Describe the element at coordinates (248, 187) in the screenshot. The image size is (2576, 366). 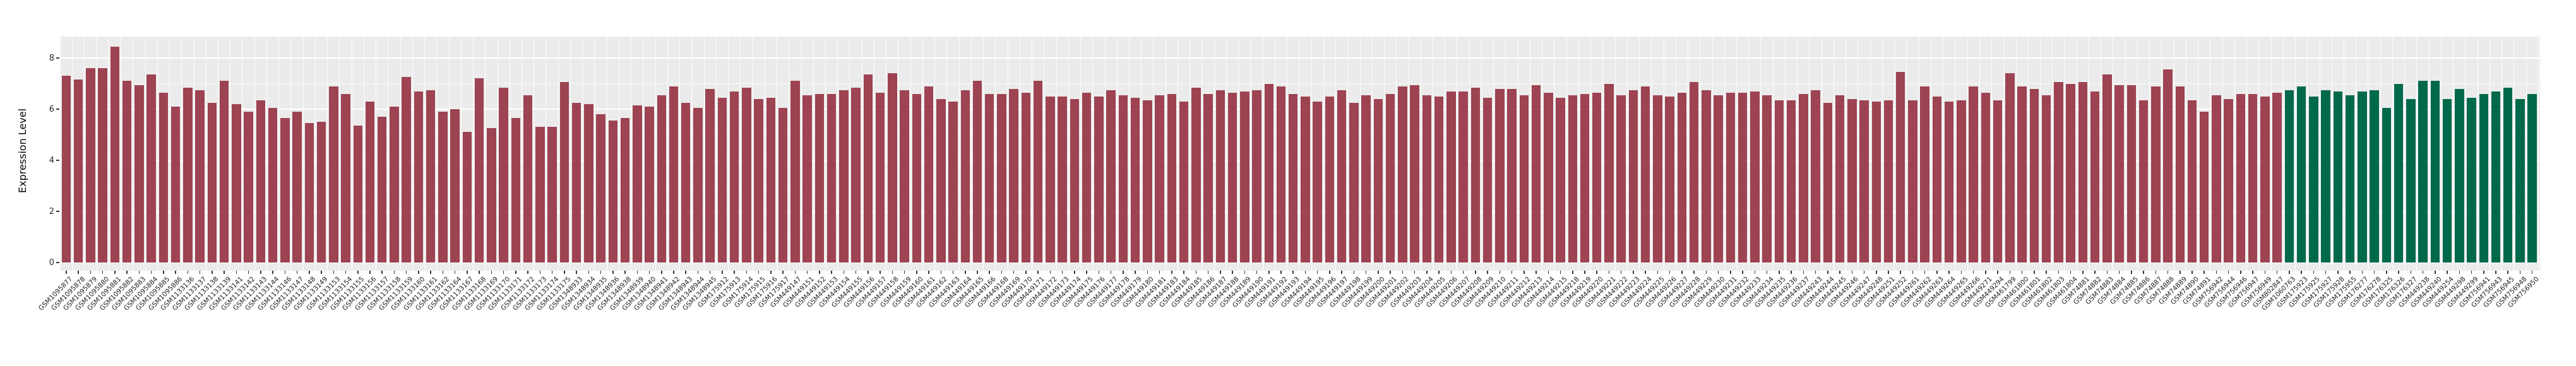
I see `bar-GSM1133142` at that location.